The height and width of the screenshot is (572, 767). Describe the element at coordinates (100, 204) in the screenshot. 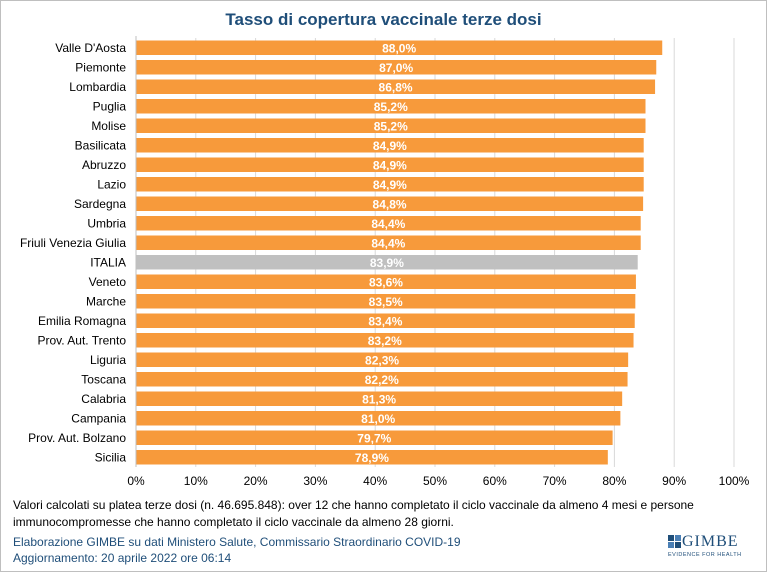

I see `category-label: Sardegna` at that location.